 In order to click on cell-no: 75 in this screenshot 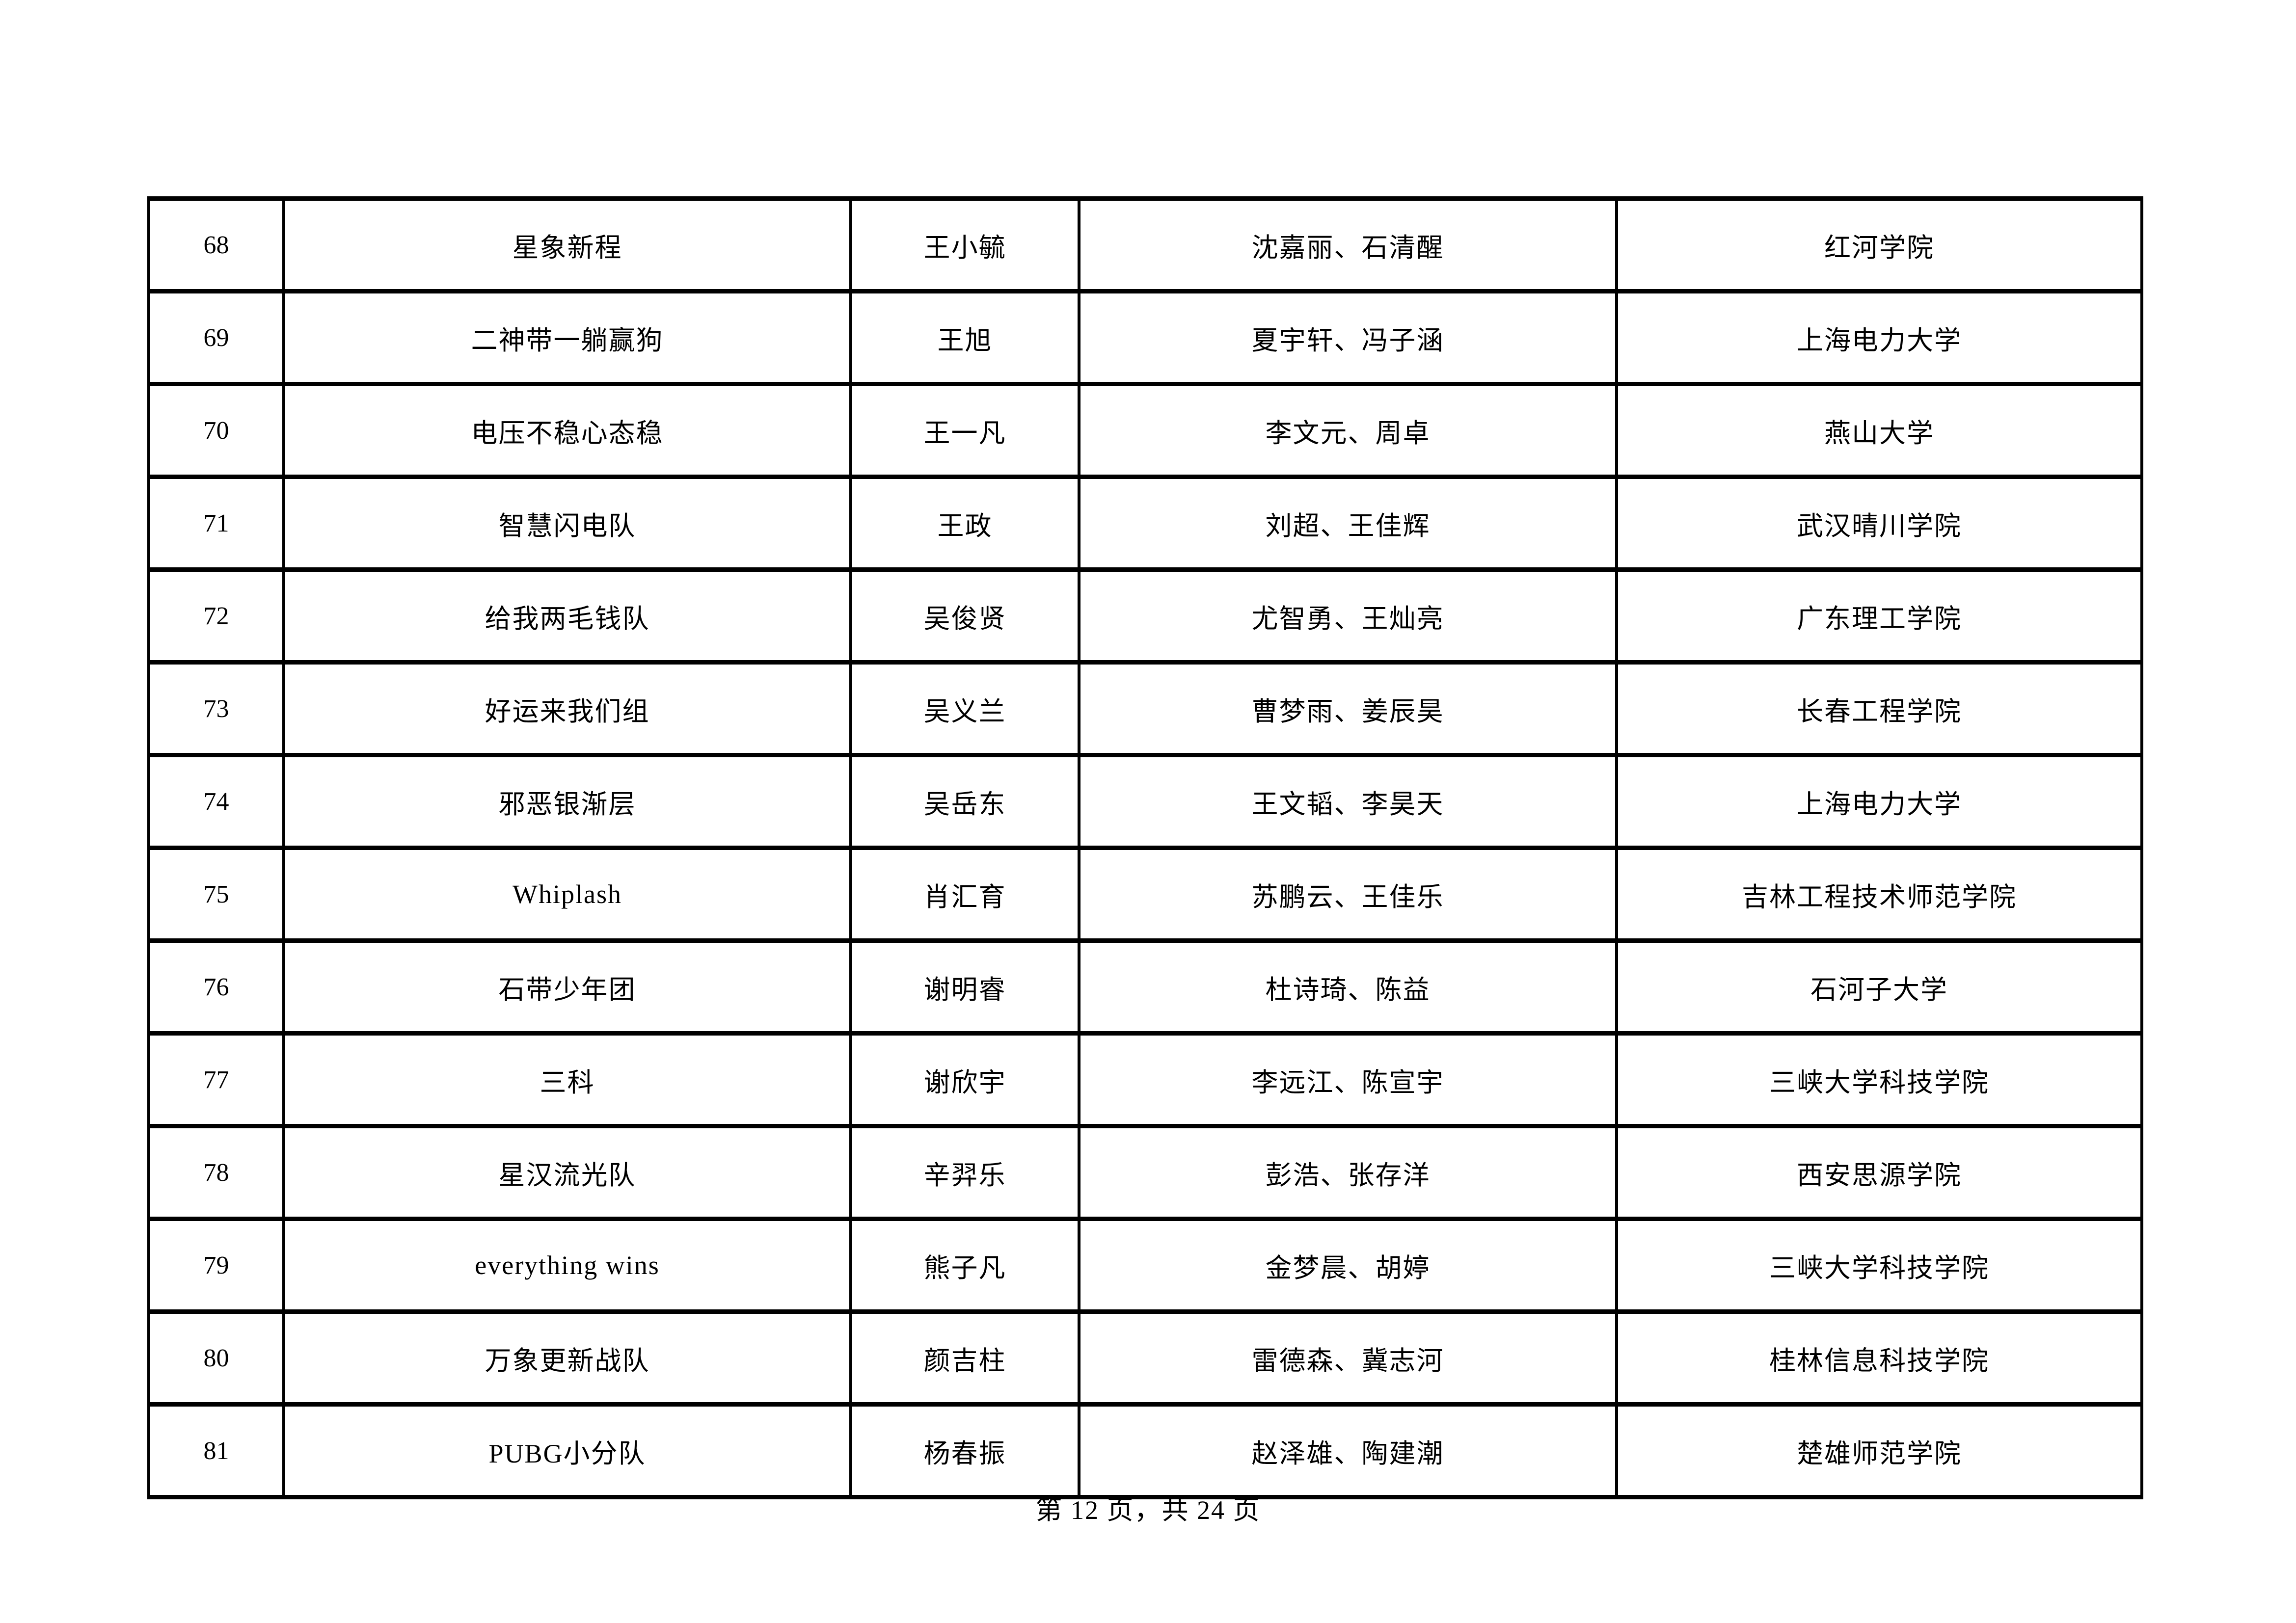, I will do `click(216, 894)`.